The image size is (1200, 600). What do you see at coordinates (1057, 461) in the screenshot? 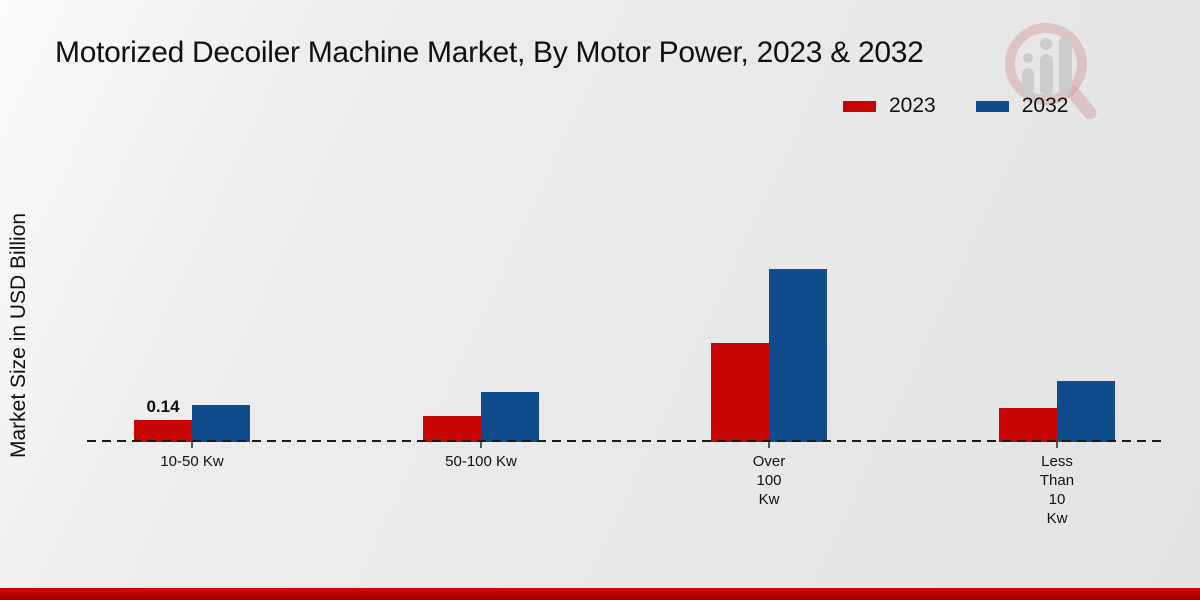
I see `category-label-line: Less` at bounding box center [1057, 461].